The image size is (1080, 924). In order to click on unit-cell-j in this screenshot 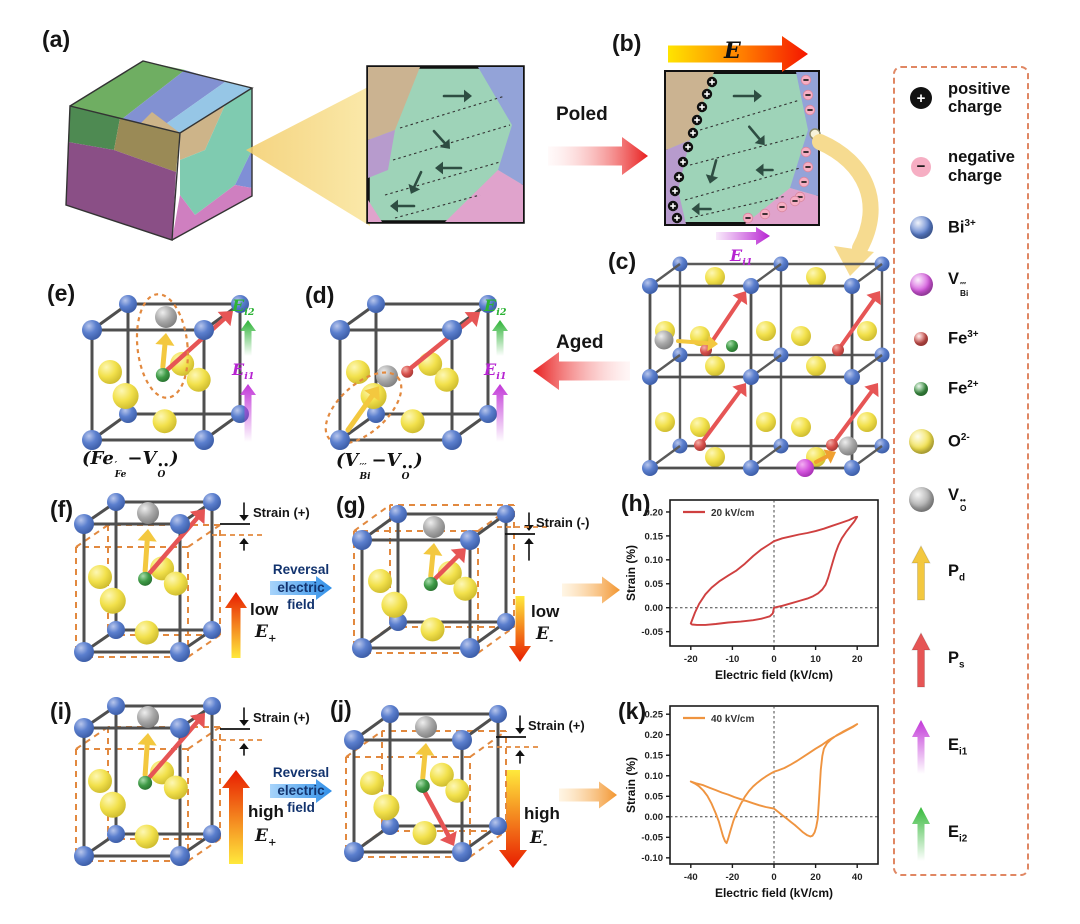, I will do `click(425, 783)`.